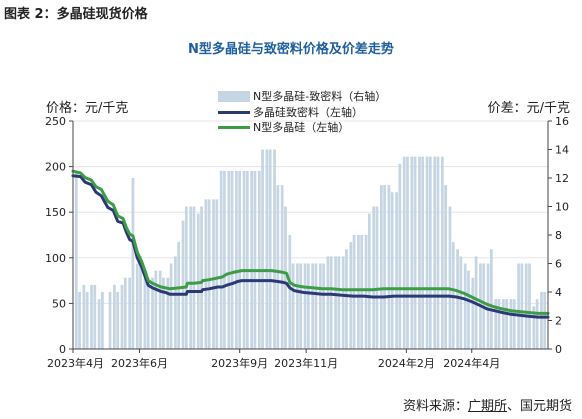 This screenshot has width=582, height=419. I want to click on left-tick-label: 200, so click(55, 167).